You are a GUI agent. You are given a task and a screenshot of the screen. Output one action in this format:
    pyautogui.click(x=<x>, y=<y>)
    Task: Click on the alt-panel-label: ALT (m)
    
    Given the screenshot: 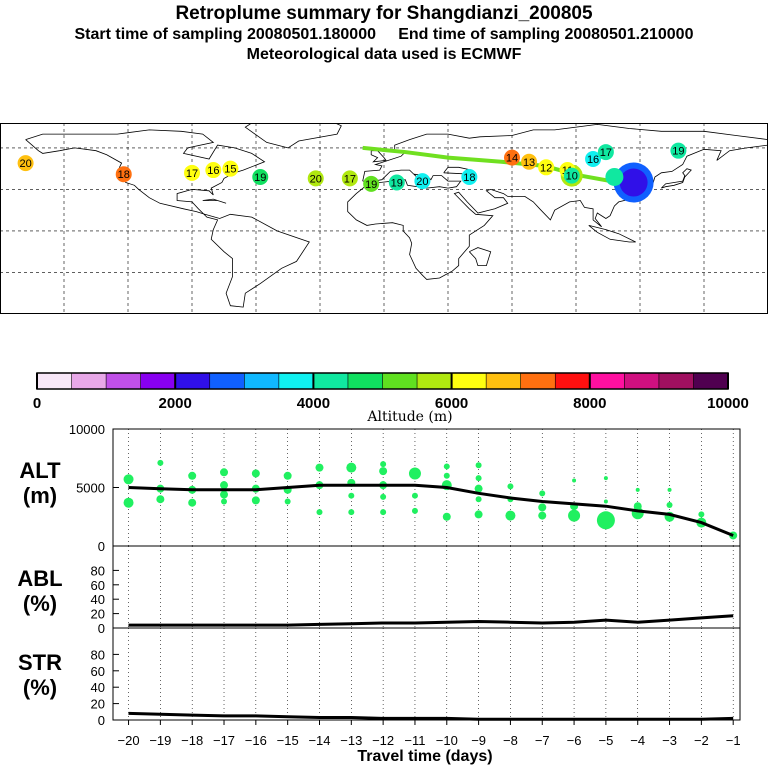 What is the action you would take?
    pyautogui.click(x=40, y=483)
    